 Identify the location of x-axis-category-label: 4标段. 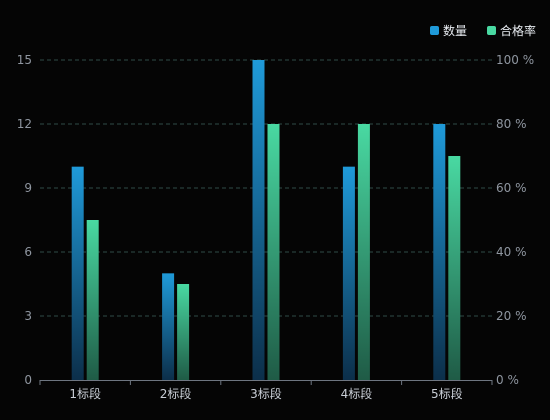
(357, 393).